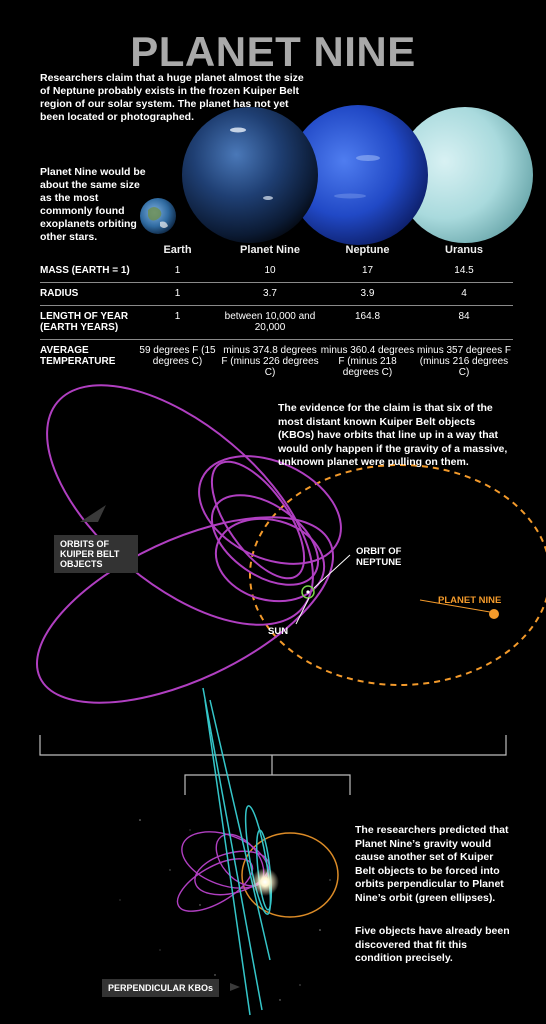 This screenshot has width=546, height=1024. Describe the element at coordinates (464, 294) in the screenshot. I see `table-cell: 4` at that location.